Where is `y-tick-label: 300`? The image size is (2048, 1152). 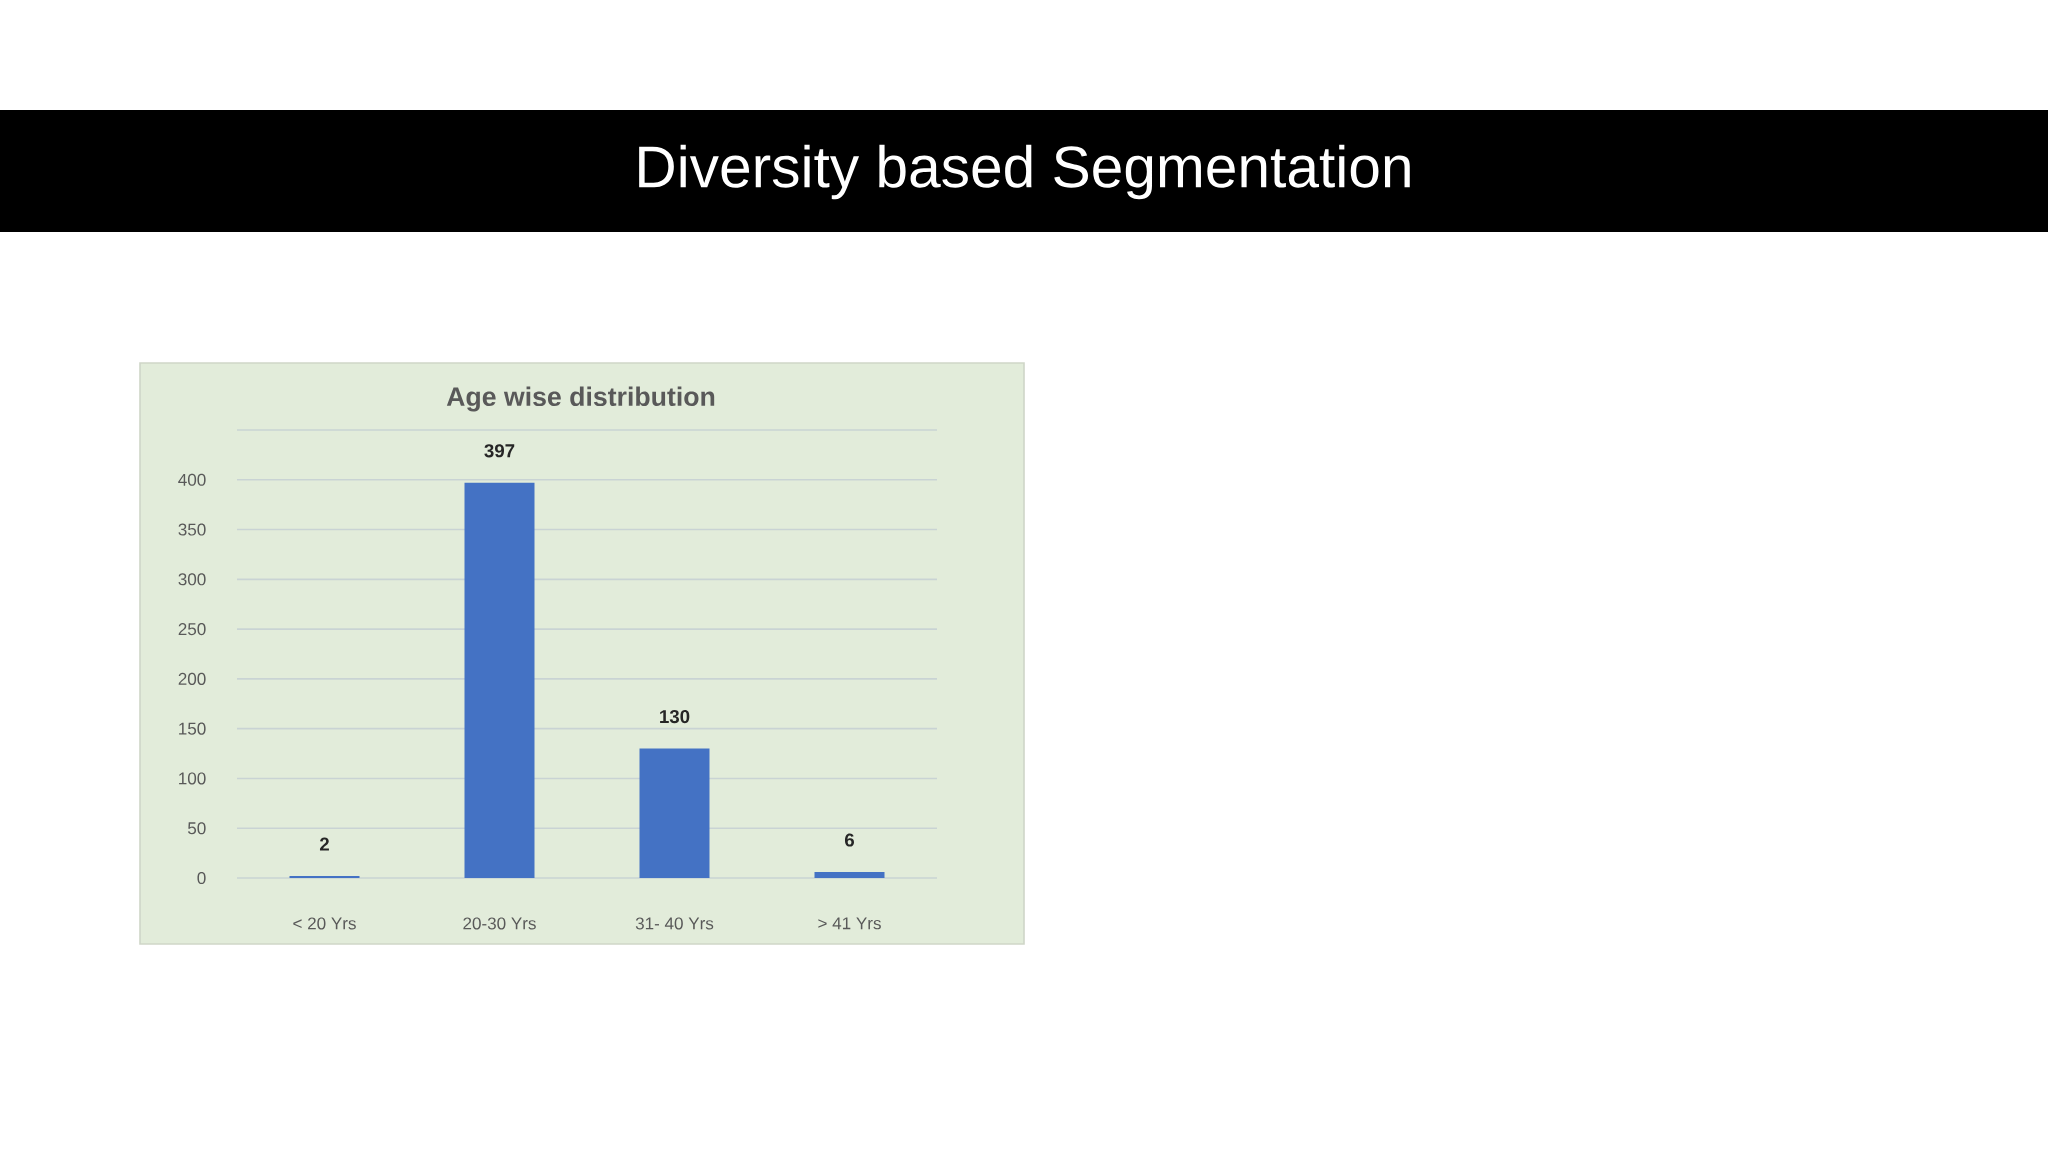
y-tick-label: 300 is located at coordinates (192, 579).